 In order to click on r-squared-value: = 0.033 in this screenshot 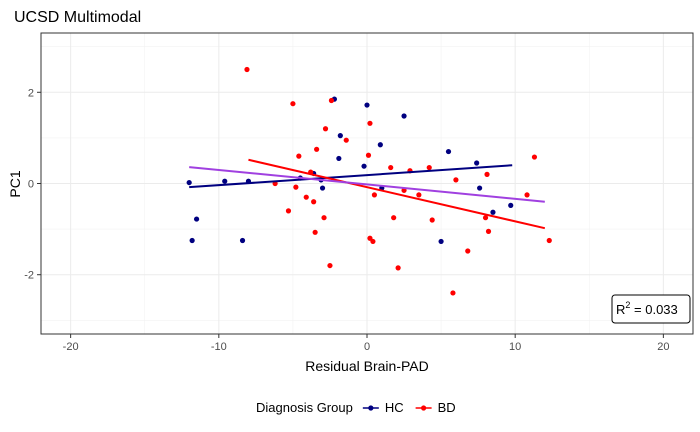, I will do `click(653, 309)`.